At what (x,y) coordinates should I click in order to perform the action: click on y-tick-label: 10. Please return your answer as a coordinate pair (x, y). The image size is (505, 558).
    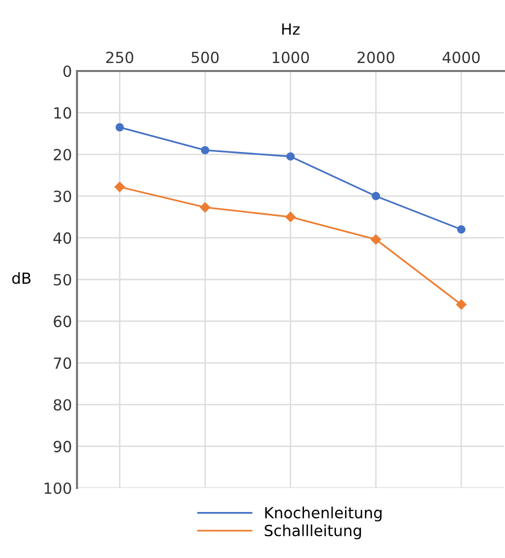
    Looking at the image, I should click on (63, 113).